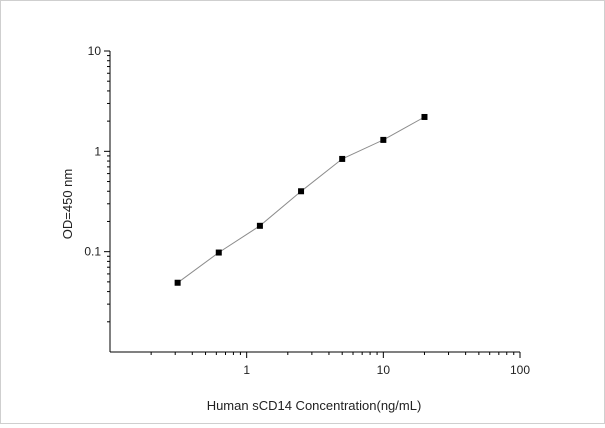 The height and width of the screenshot is (428, 605). Describe the element at coordinates (67, 204) in the screenshot. I see `y-axis-label: OD=450 nm` at that location.